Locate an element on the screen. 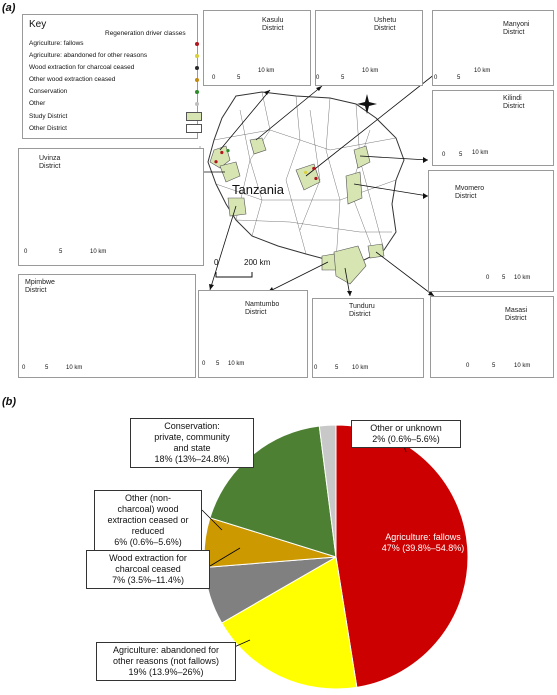 Image resolution: width=557 pixels, height=695 pixels. pie-label-5: Other or unknown 2% (0.6%–5.6%) is located at coordinates (406, 434).